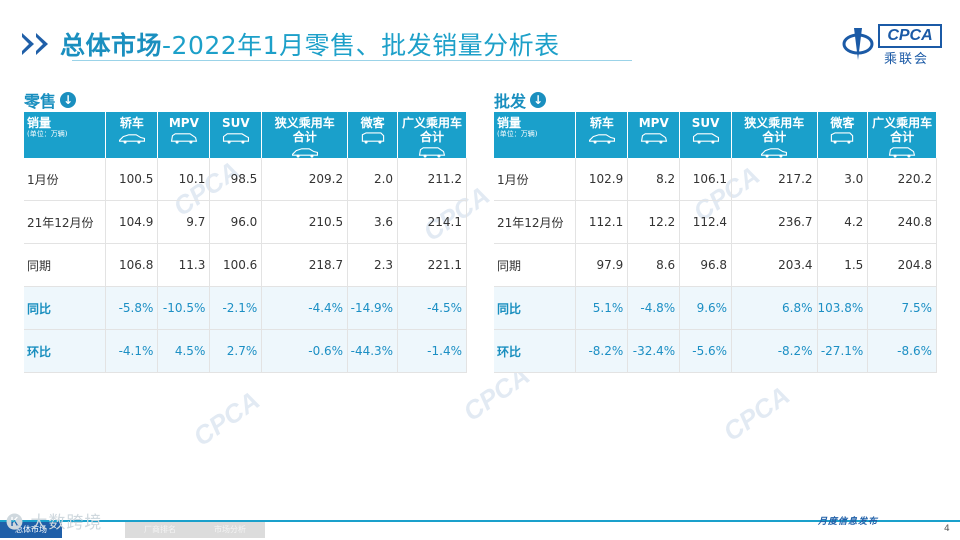 The image size is (960, 540). I want to click on row-label: 同比, so click(65, 308).